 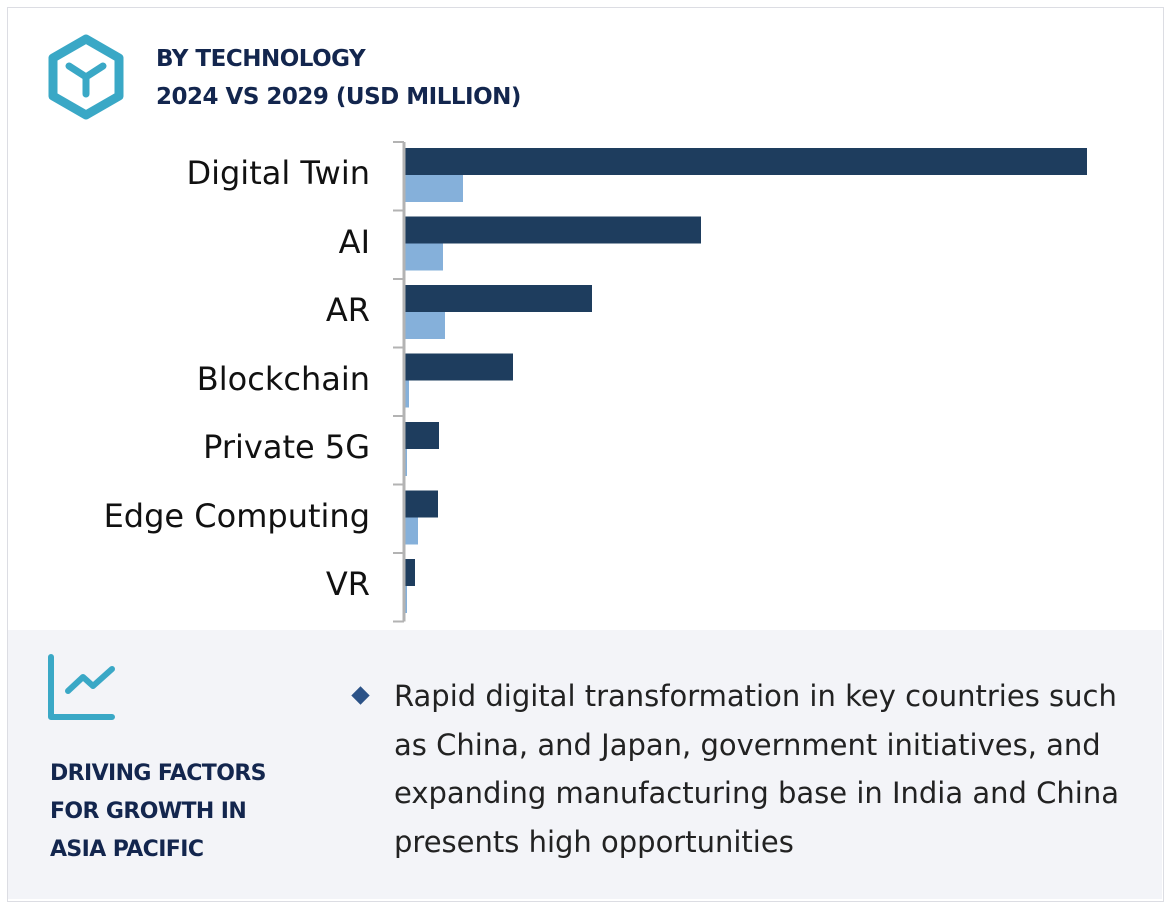 What do you see at coordinates (347, 310) in the screenshot?
I see `category-label: AR` at bounding box center [347, 310].